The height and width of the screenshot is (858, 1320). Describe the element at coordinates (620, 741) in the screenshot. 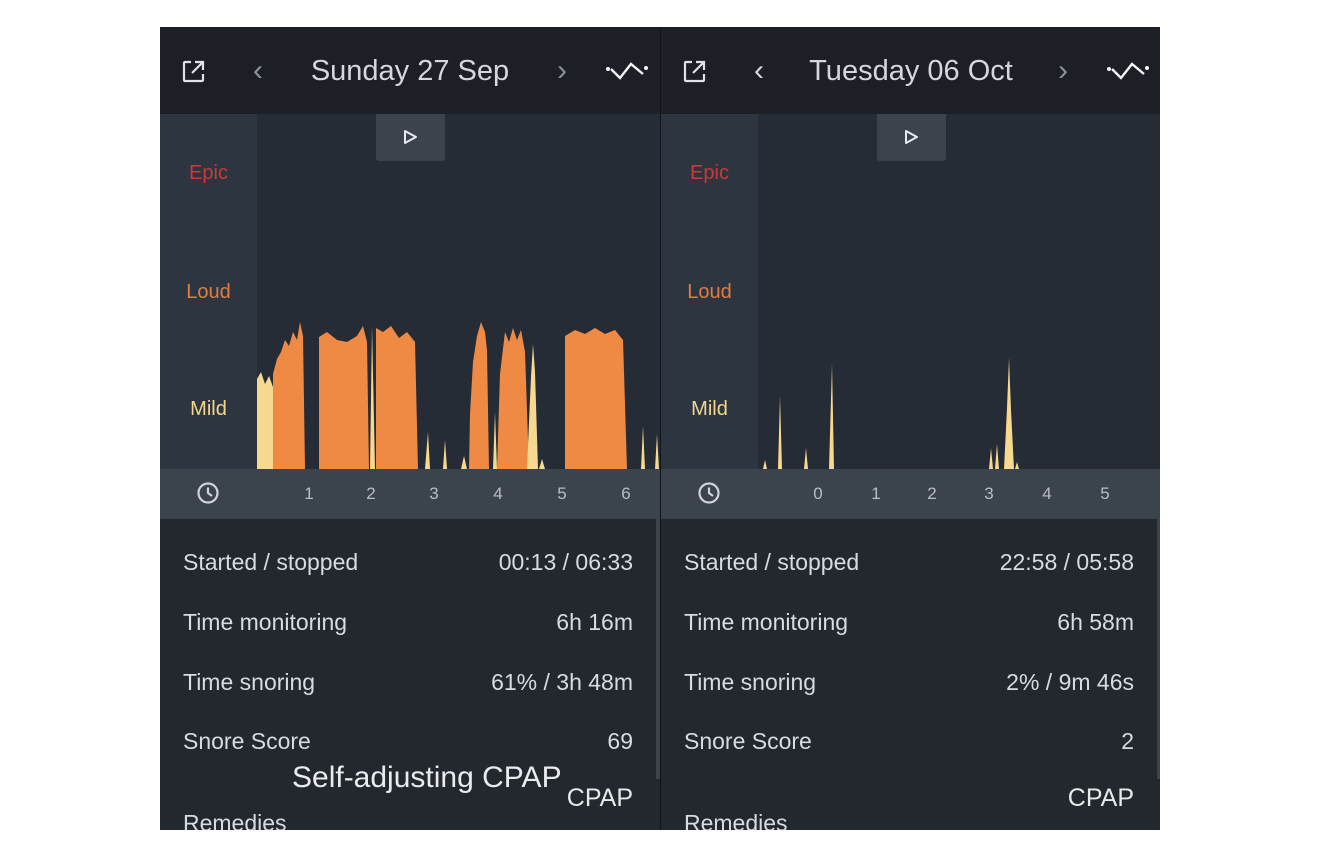

I see `stat-value: 69` at that location.